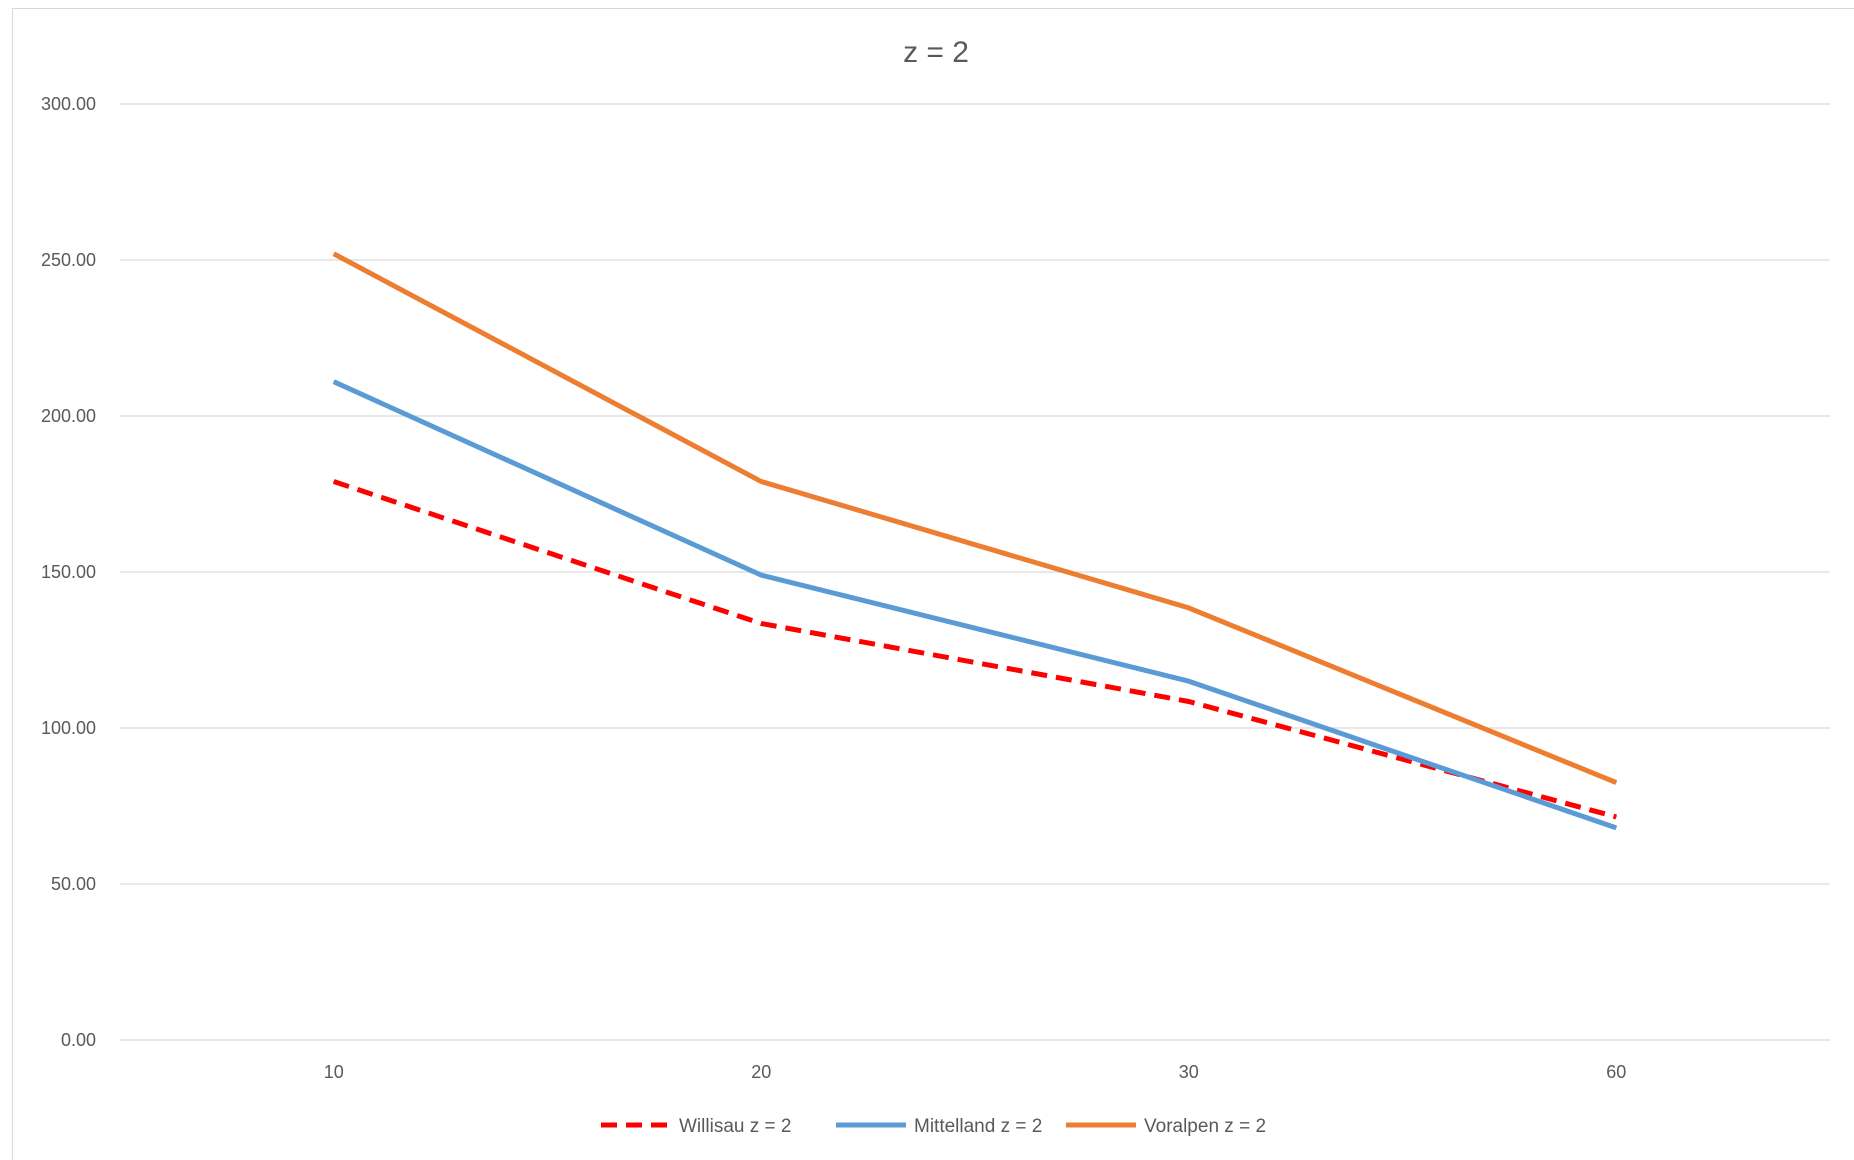 Image resolution: width=1854 pixels, height=1160 pixels. What do you see at coordinates (68, 728) in the screenshot?
I see `y-tick-label: 100.00` at bounding box center [68, 728].